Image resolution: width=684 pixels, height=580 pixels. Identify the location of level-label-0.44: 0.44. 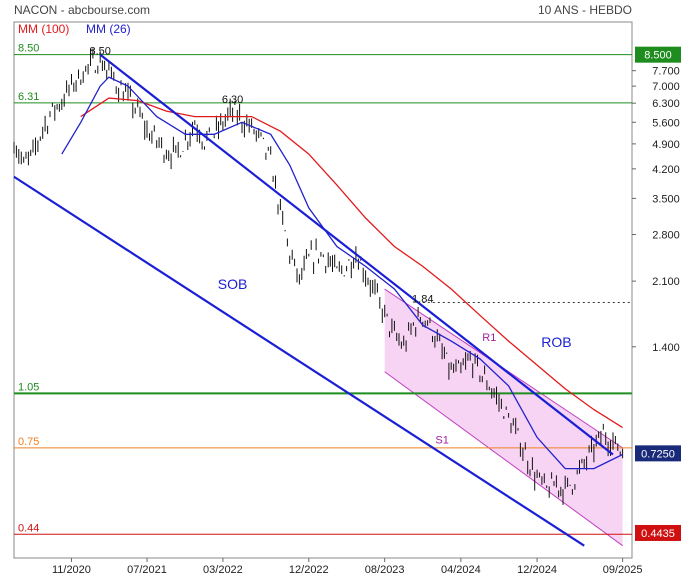
(28, 528).